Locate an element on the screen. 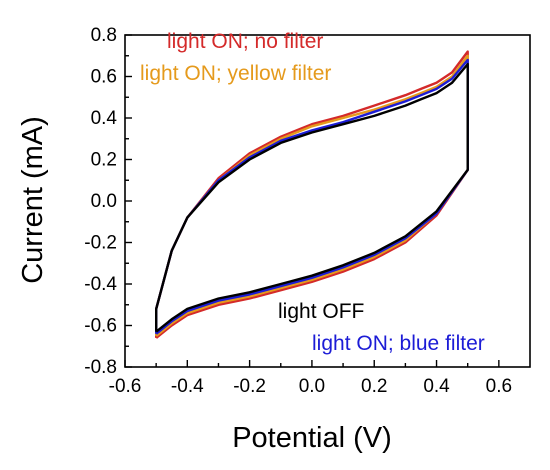 This screenshot has height=470, width=550. y-tick-label: -0.6 is located at coordinates (100, 326).